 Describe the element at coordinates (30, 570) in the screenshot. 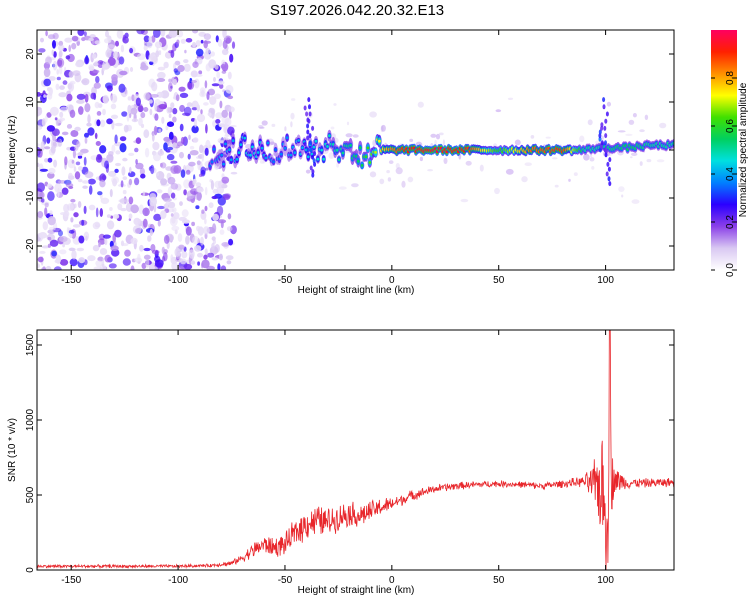

I see `y-tick-label: 0` at that location.